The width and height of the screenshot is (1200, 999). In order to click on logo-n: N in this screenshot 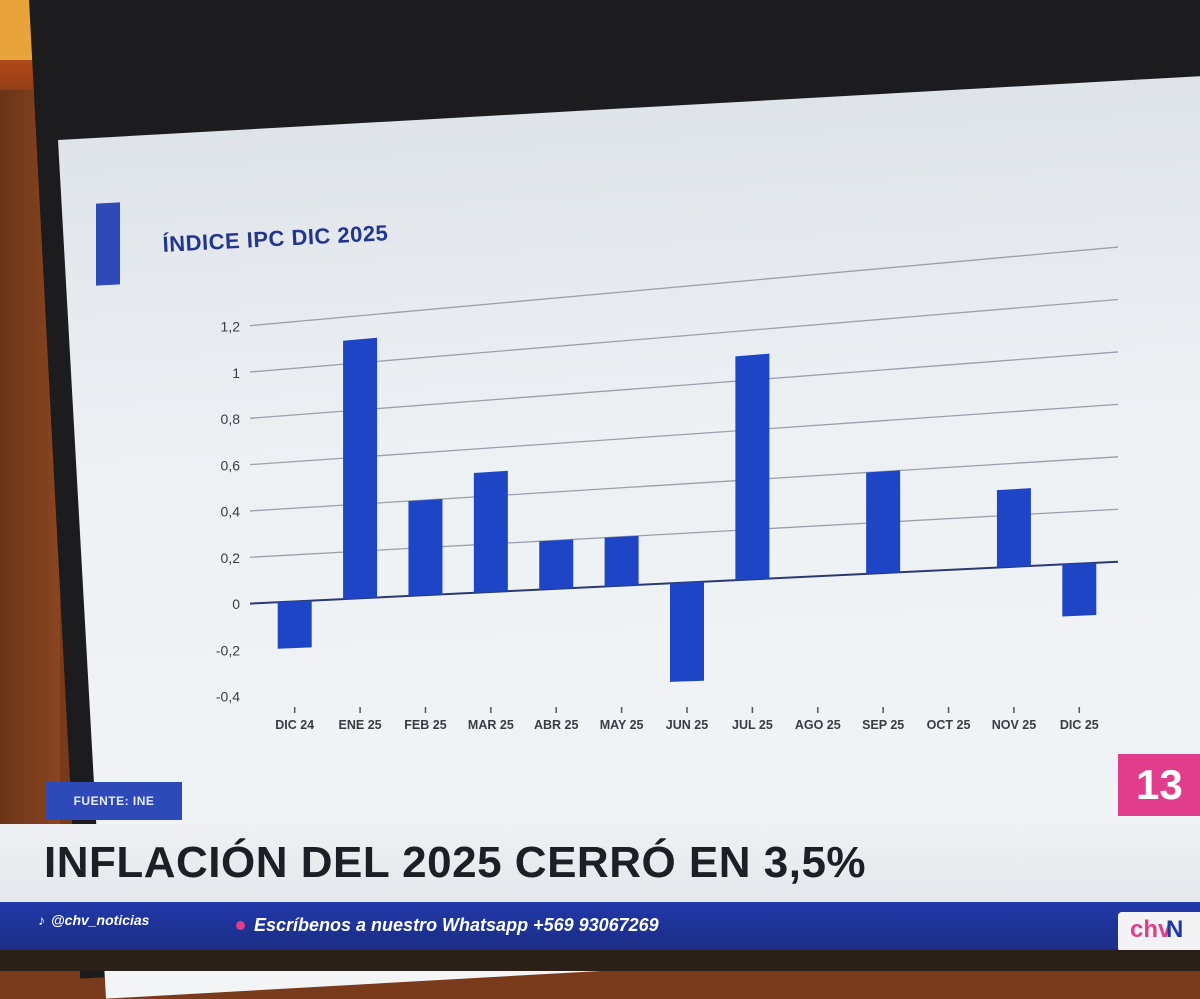, I will do `click(1175, 929)`.